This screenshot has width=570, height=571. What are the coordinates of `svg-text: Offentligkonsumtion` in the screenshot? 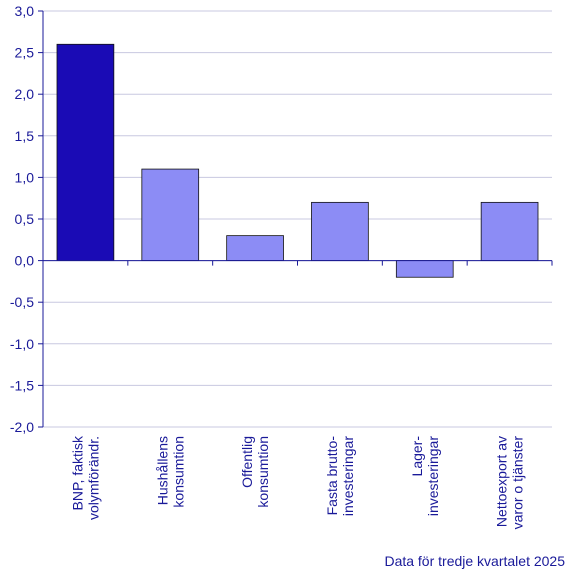 It's located at (255, 472).